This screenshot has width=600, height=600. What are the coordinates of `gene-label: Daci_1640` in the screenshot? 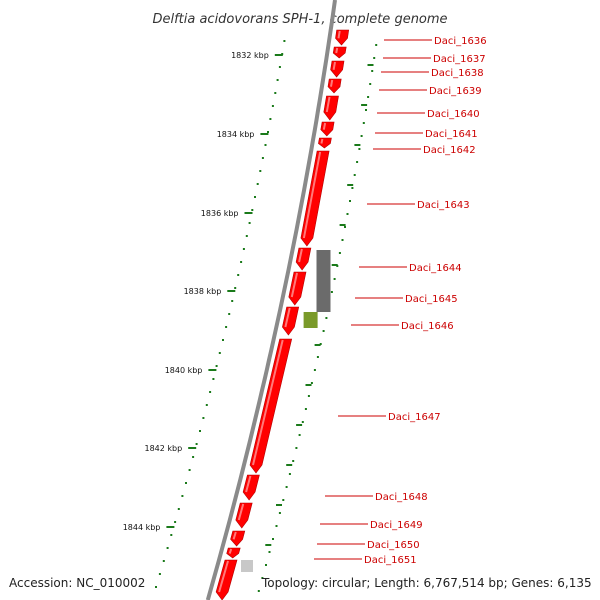 It's located at (453, 114).